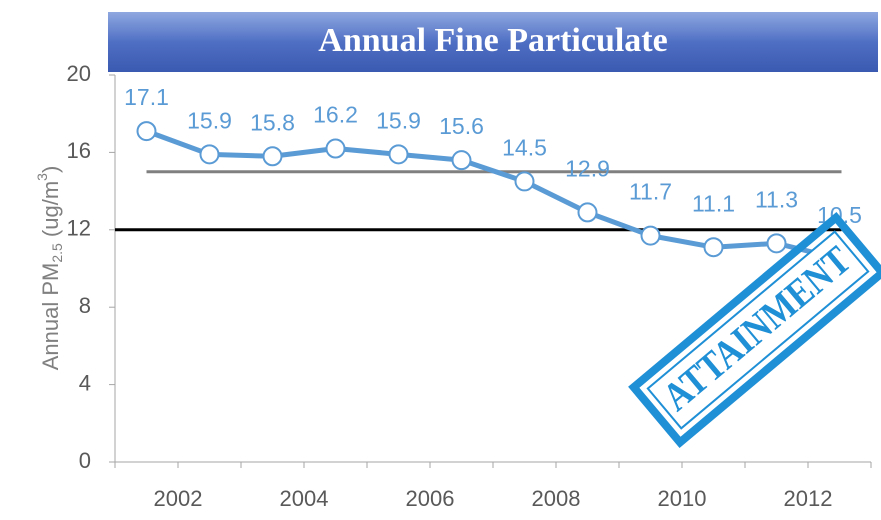  Describe the element at coordinates (556, 498) in the screenshot. I see `x-tick-label: 2008` at that location.